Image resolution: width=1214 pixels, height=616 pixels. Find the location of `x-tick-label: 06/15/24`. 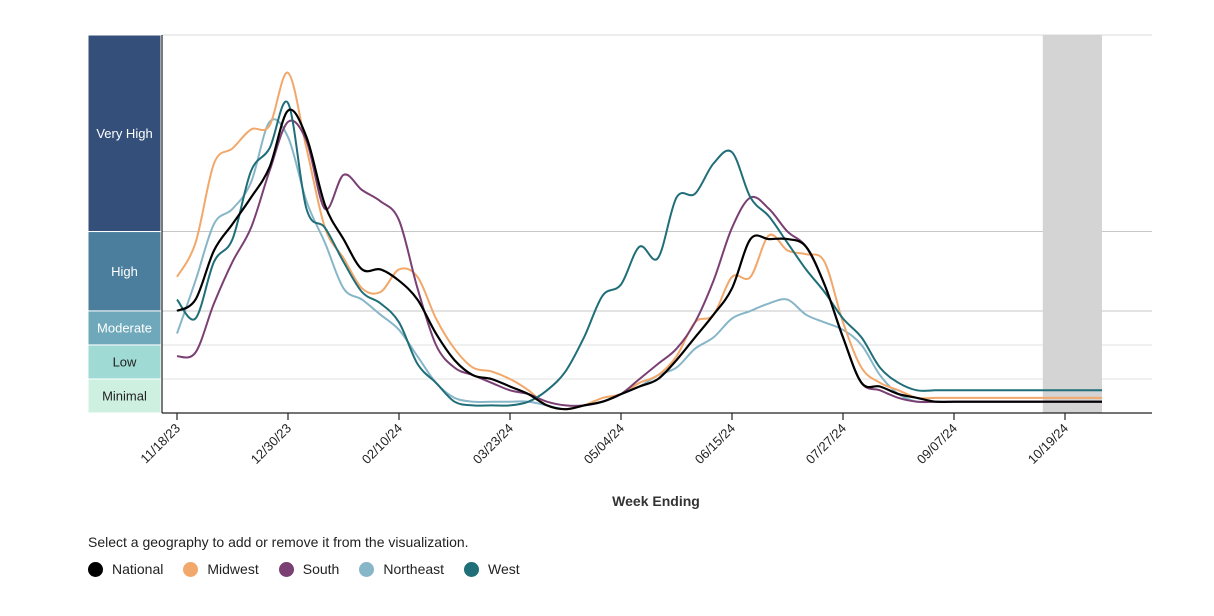

x-tick-label: 06/15/24 is located at coordinates (715, 444).